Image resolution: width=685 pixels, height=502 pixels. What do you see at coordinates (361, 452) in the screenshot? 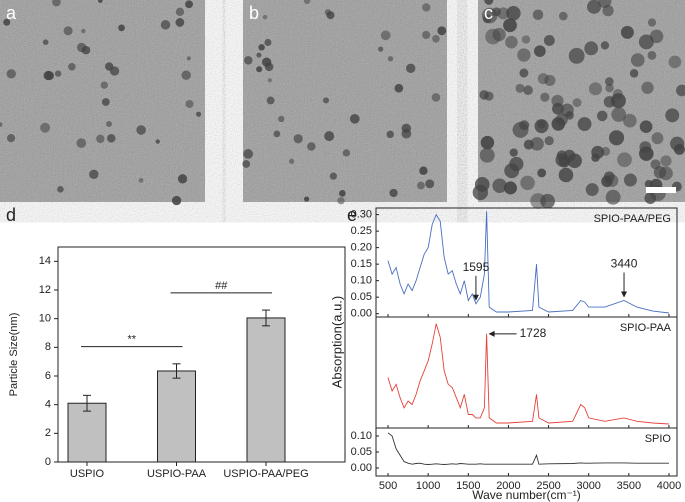
I see `y-tick-label: 0.05` at bounding box center [361, 452].